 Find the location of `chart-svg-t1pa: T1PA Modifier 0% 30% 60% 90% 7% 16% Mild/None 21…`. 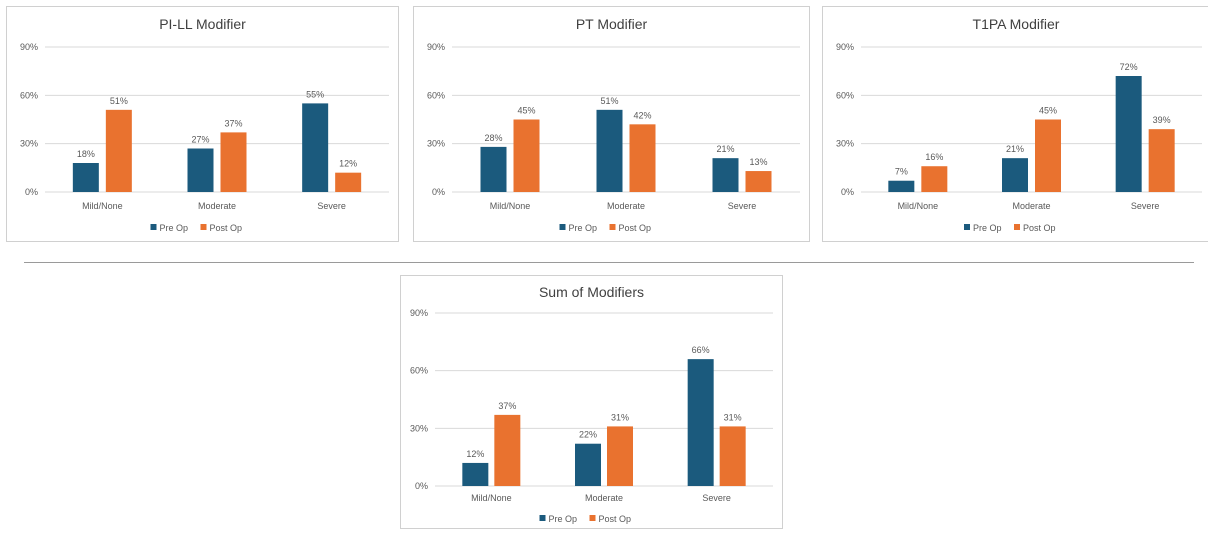

chart-svg-t1pa: T1PA Modifier 0% 30% 60% 90% 7% 16% Mild/None 21… is located at coordinates (1019, 124).